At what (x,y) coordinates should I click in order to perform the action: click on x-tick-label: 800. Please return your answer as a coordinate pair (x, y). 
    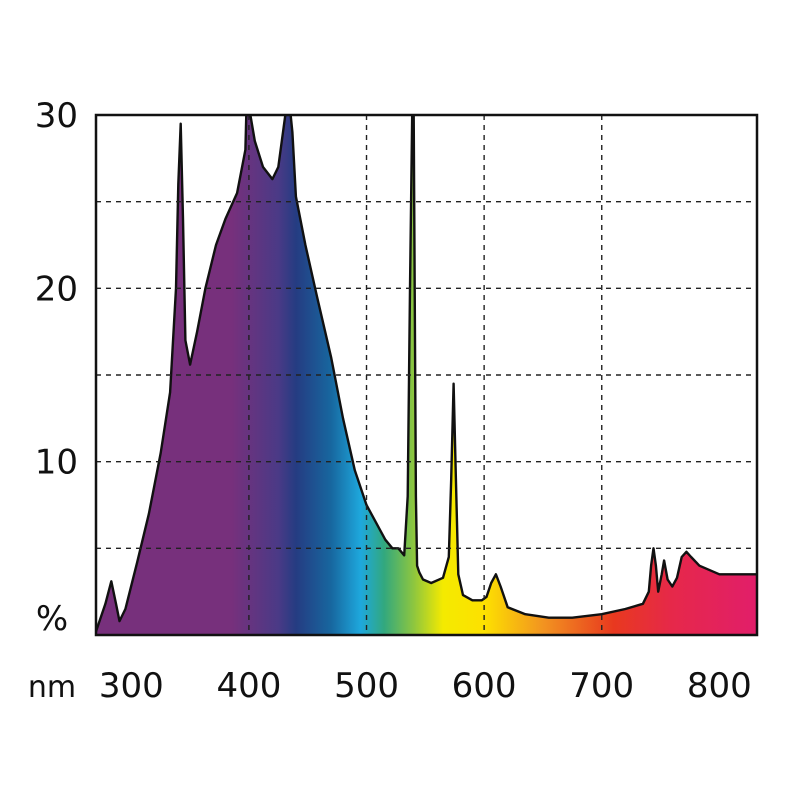
    Looking at the image, I should click on (719, 686).